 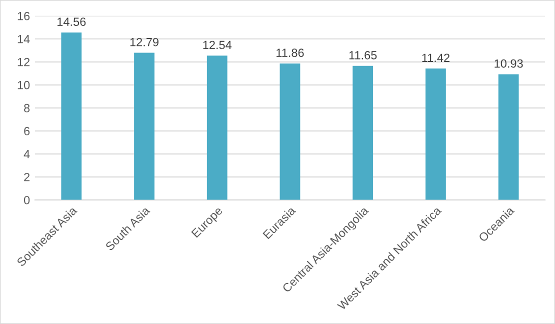 What do you see at coordinates (72, 22) in the screenshot?
I see `data-label: 14.56` at bounding box center [72, 22].